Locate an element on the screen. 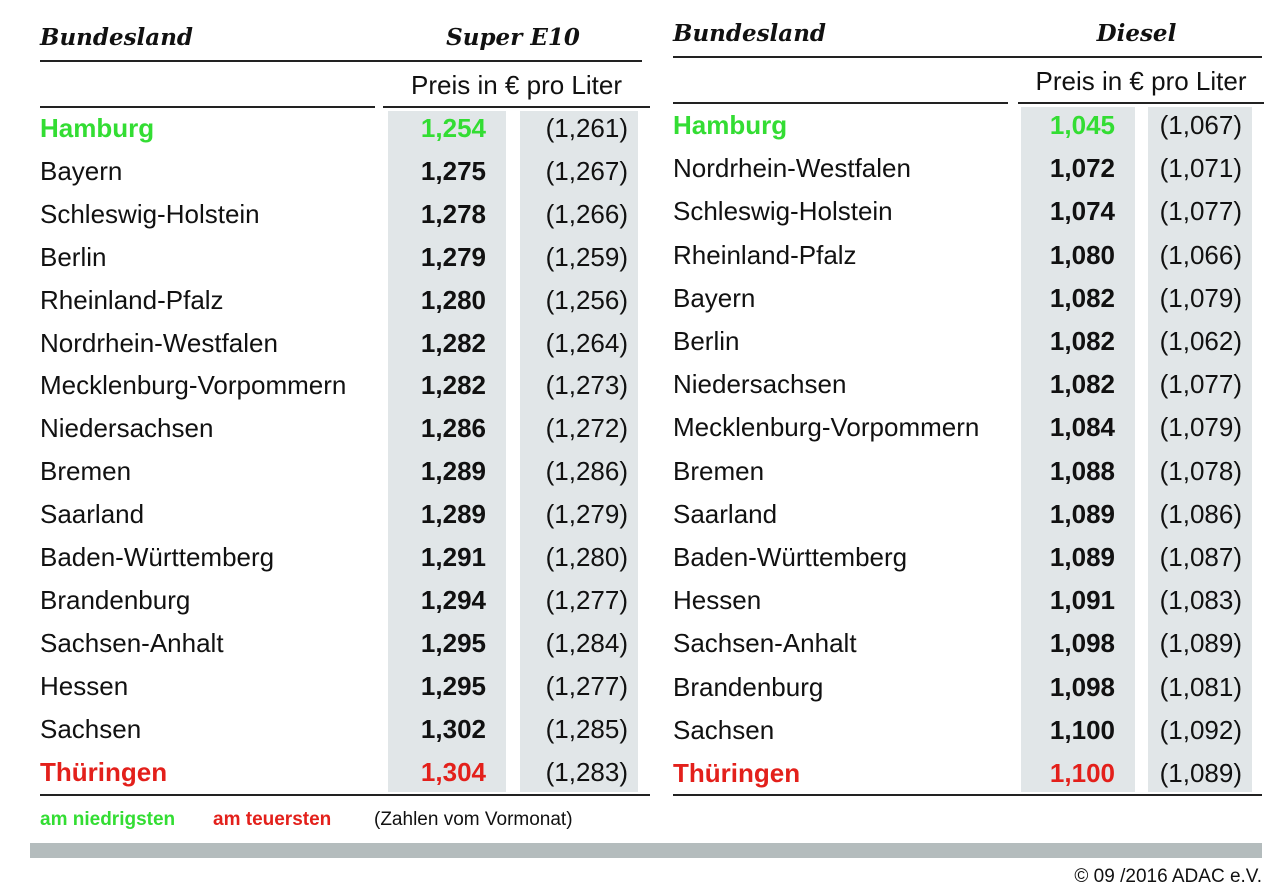  previous-price: (1,261) is located at coordinates (586, 128).